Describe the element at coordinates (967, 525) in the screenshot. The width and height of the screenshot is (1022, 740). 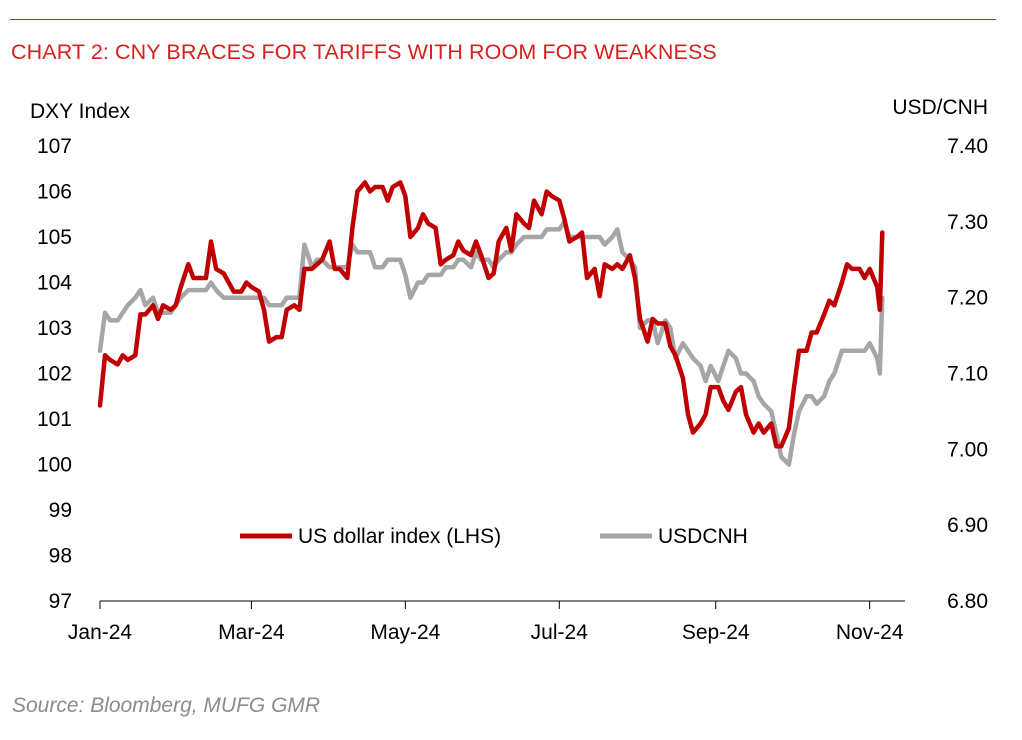
I see `y-right-tick-label: 6.90` at that location.